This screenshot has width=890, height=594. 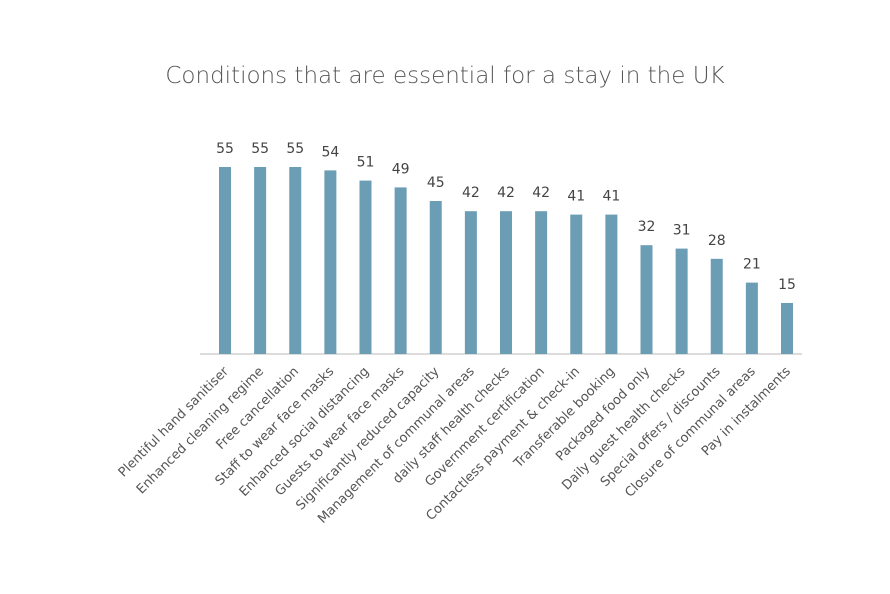 I want to click on x-tick-label: Guests to wear face masks, so click(x=339, y=431).